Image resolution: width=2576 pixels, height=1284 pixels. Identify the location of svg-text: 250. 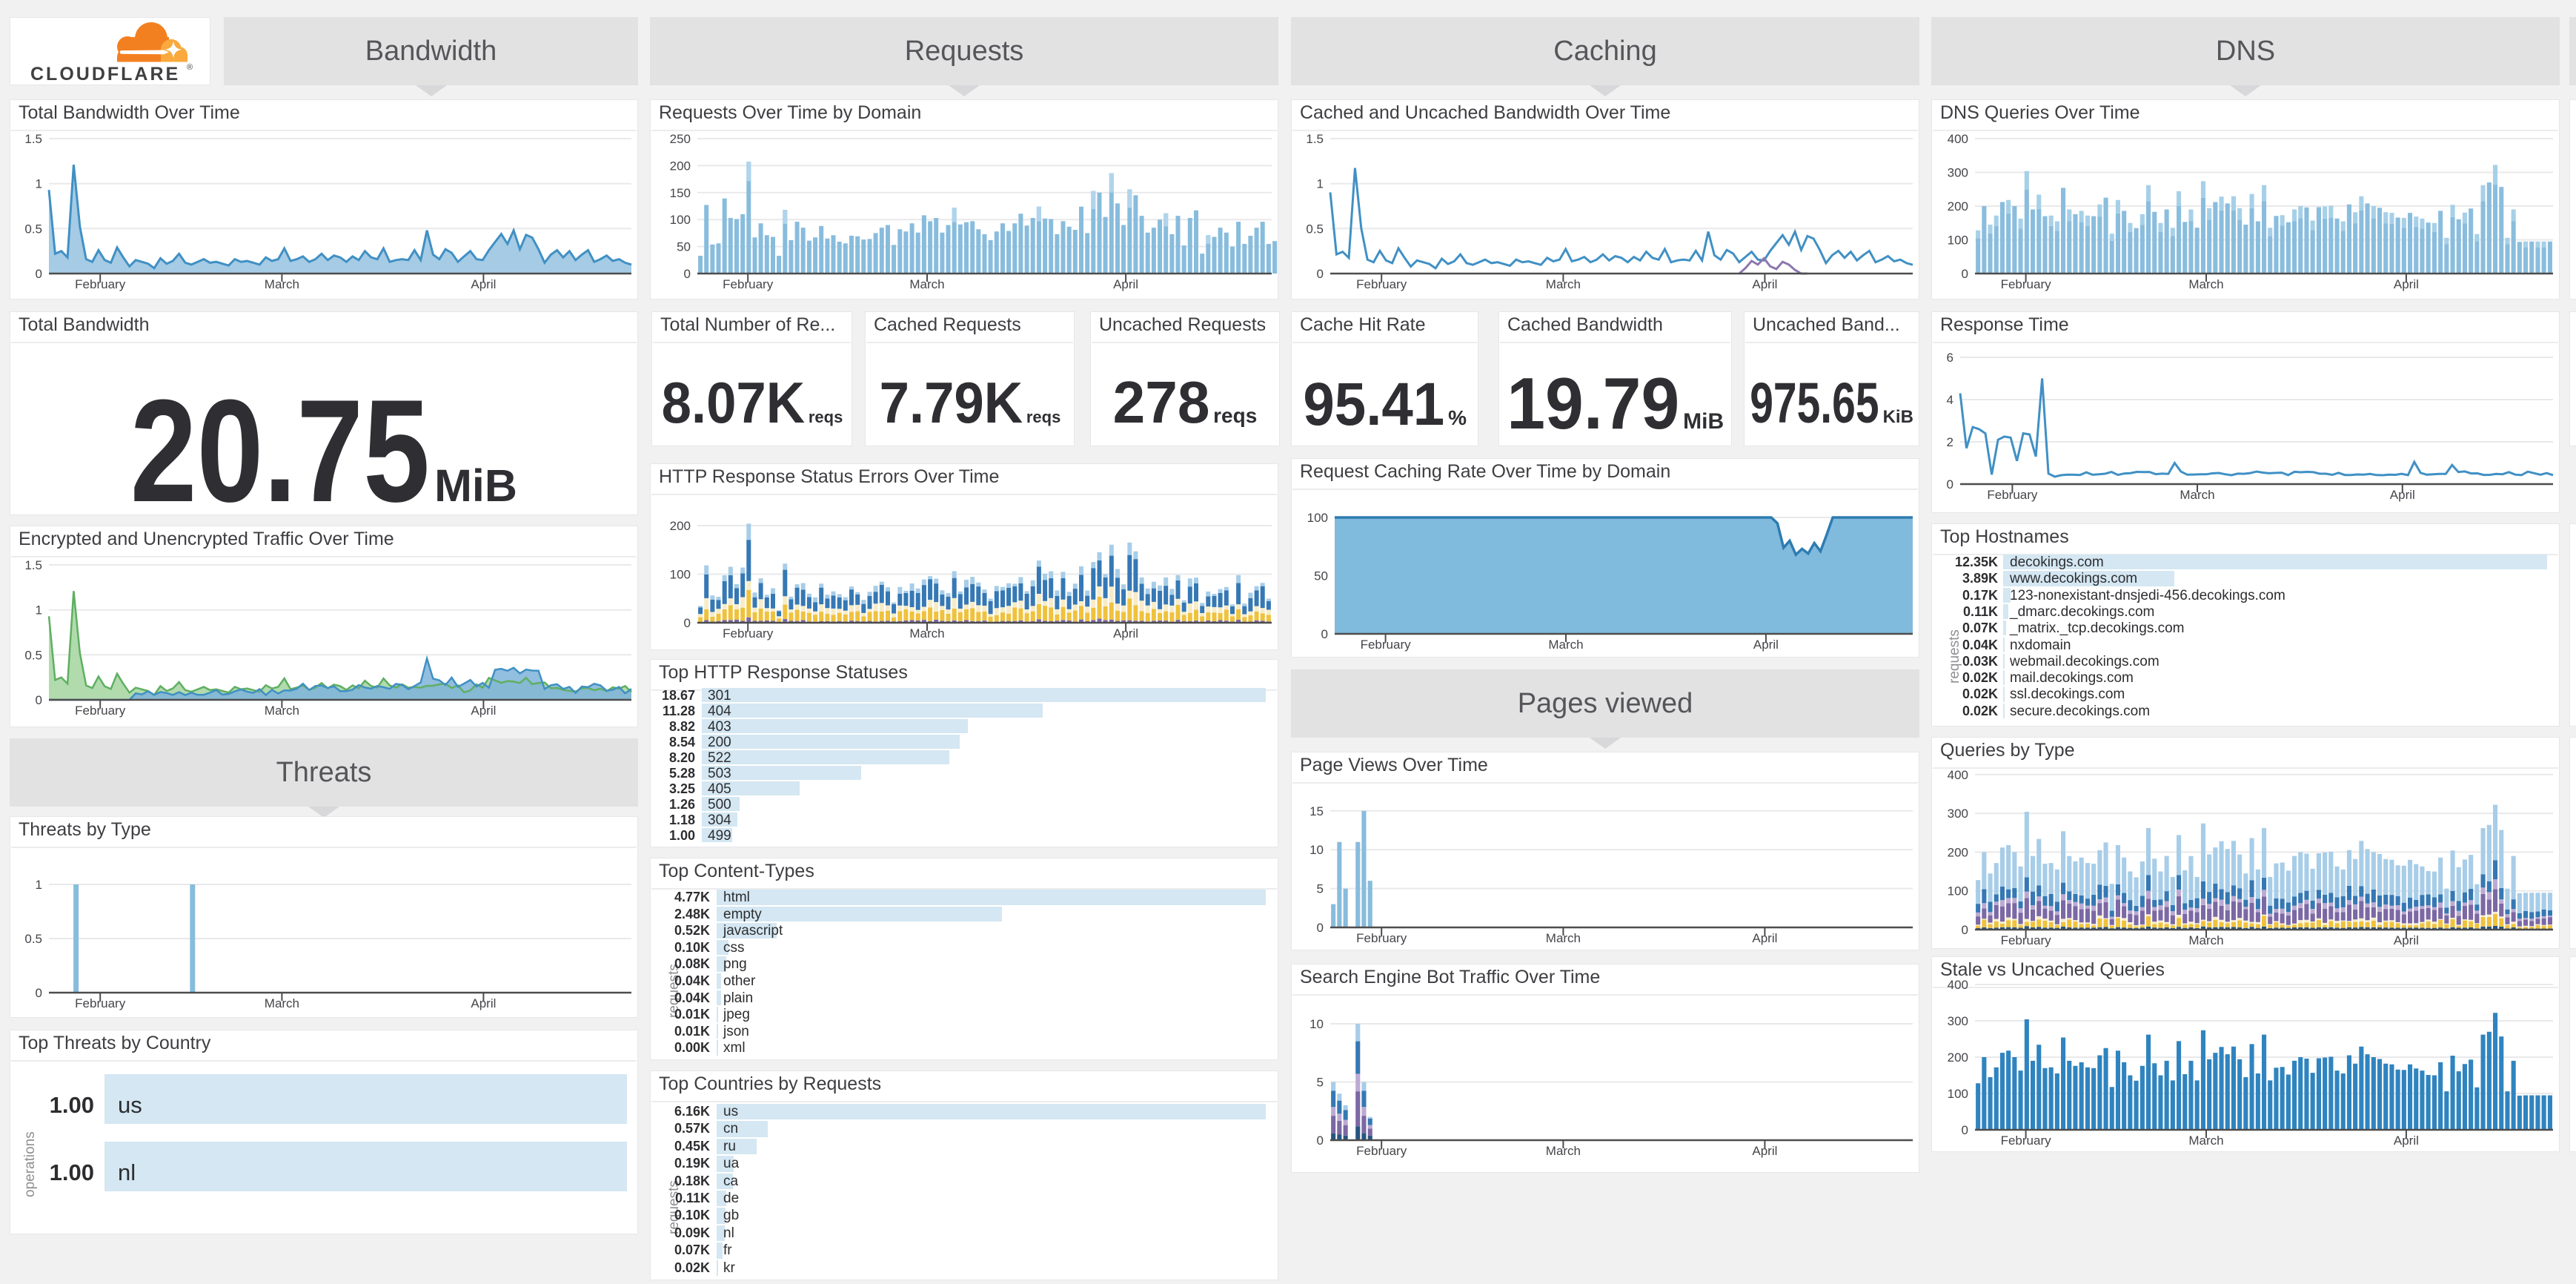
(680, 139).